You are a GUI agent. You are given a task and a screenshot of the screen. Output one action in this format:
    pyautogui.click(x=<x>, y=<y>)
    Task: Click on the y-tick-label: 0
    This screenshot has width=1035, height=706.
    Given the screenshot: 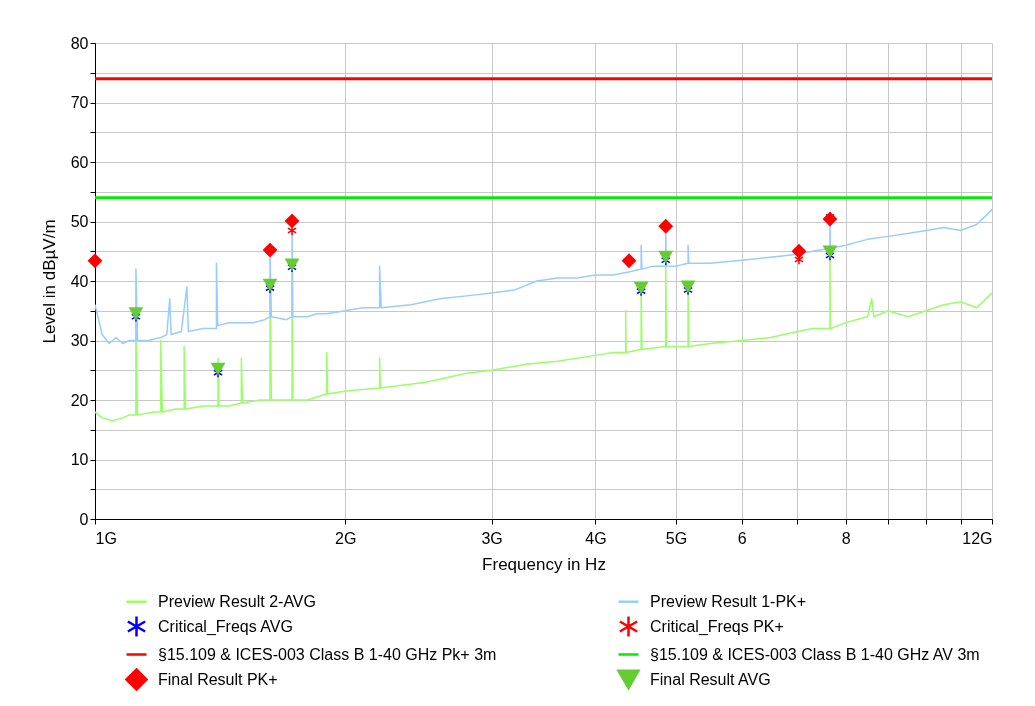 What is the action you would take?
    pyautogui.click(x=84, y=519)
    